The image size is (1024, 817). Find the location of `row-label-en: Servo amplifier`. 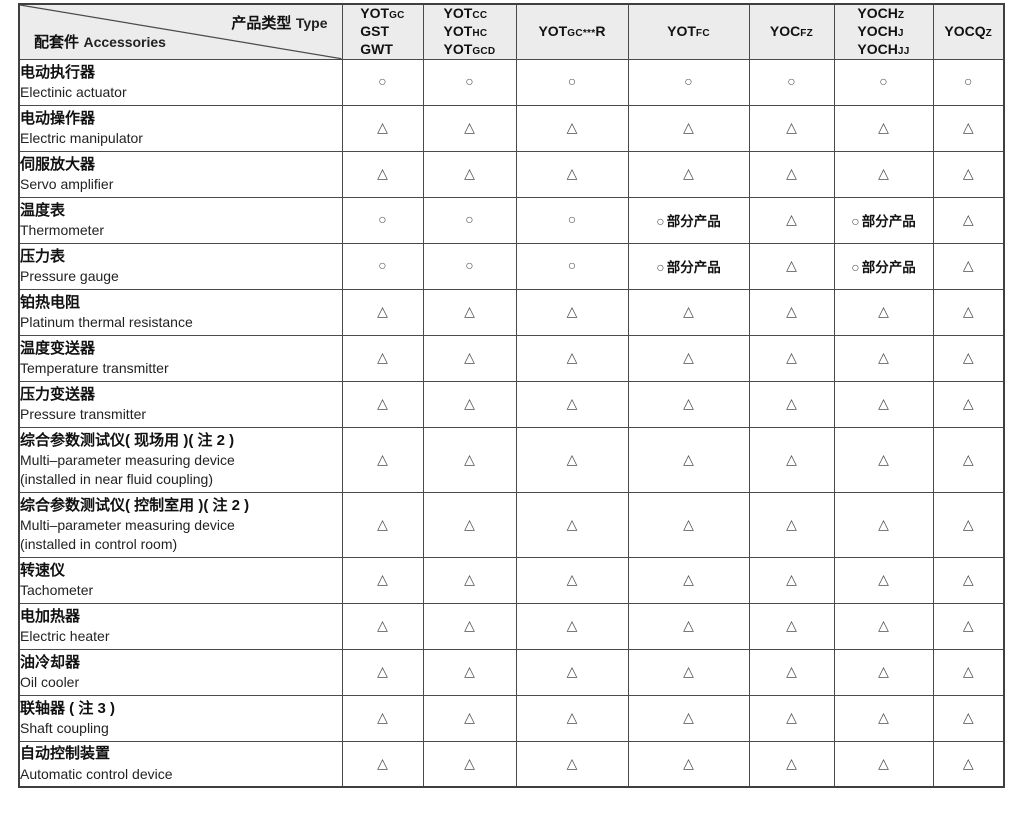

row-label-en: Servo amplifier is located at coordinates (67, 183).